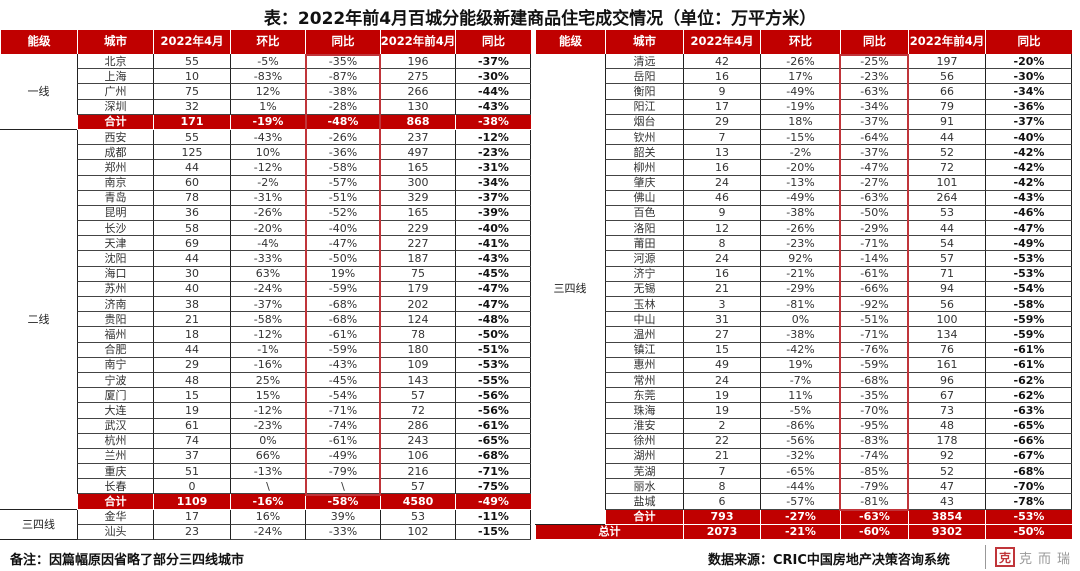  I want to click on mom: 16%, so click(267, 517).